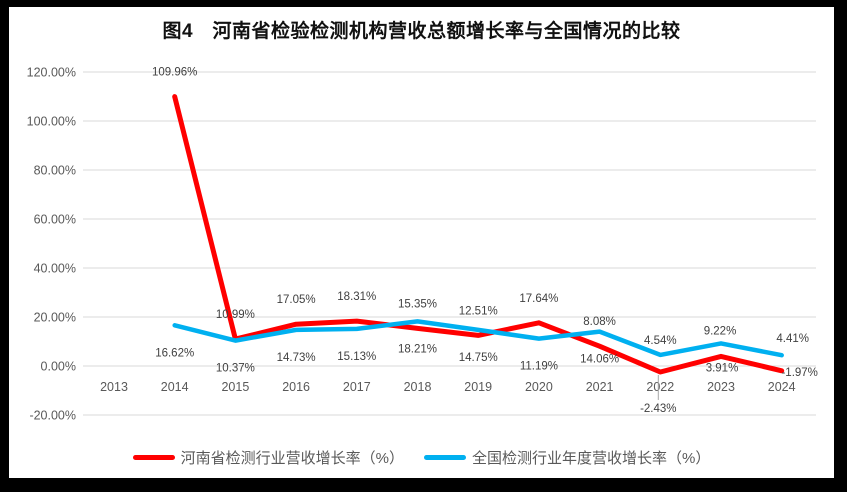 The width and height of the screenshot is (847, 492). I want to click on henan-series-swatch-icon, so click(153, 457).